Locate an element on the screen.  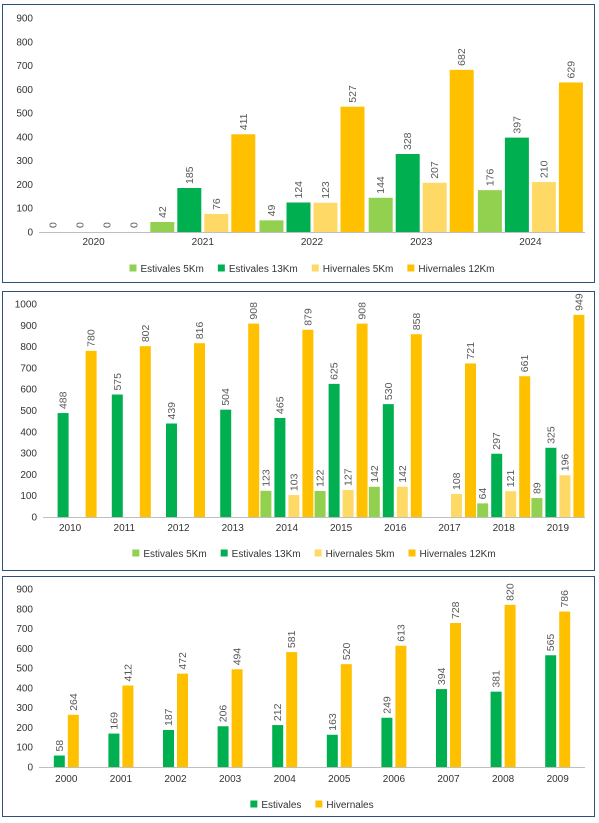
data-label: 472 is located at coordinates (183, 661).